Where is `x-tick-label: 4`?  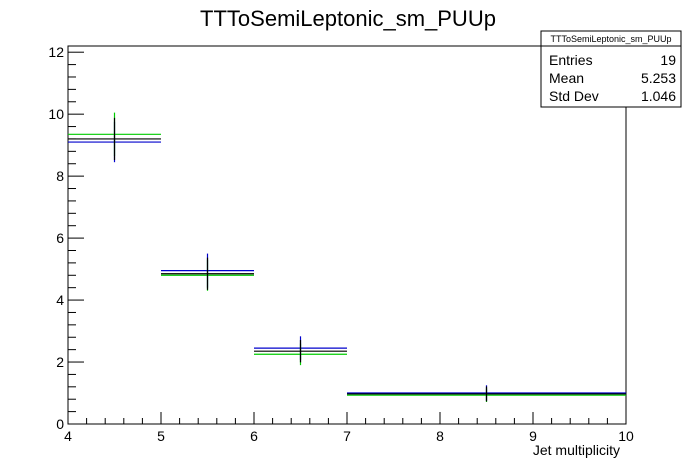 x-tick-label: 4 is located at coordinates (68, 436).